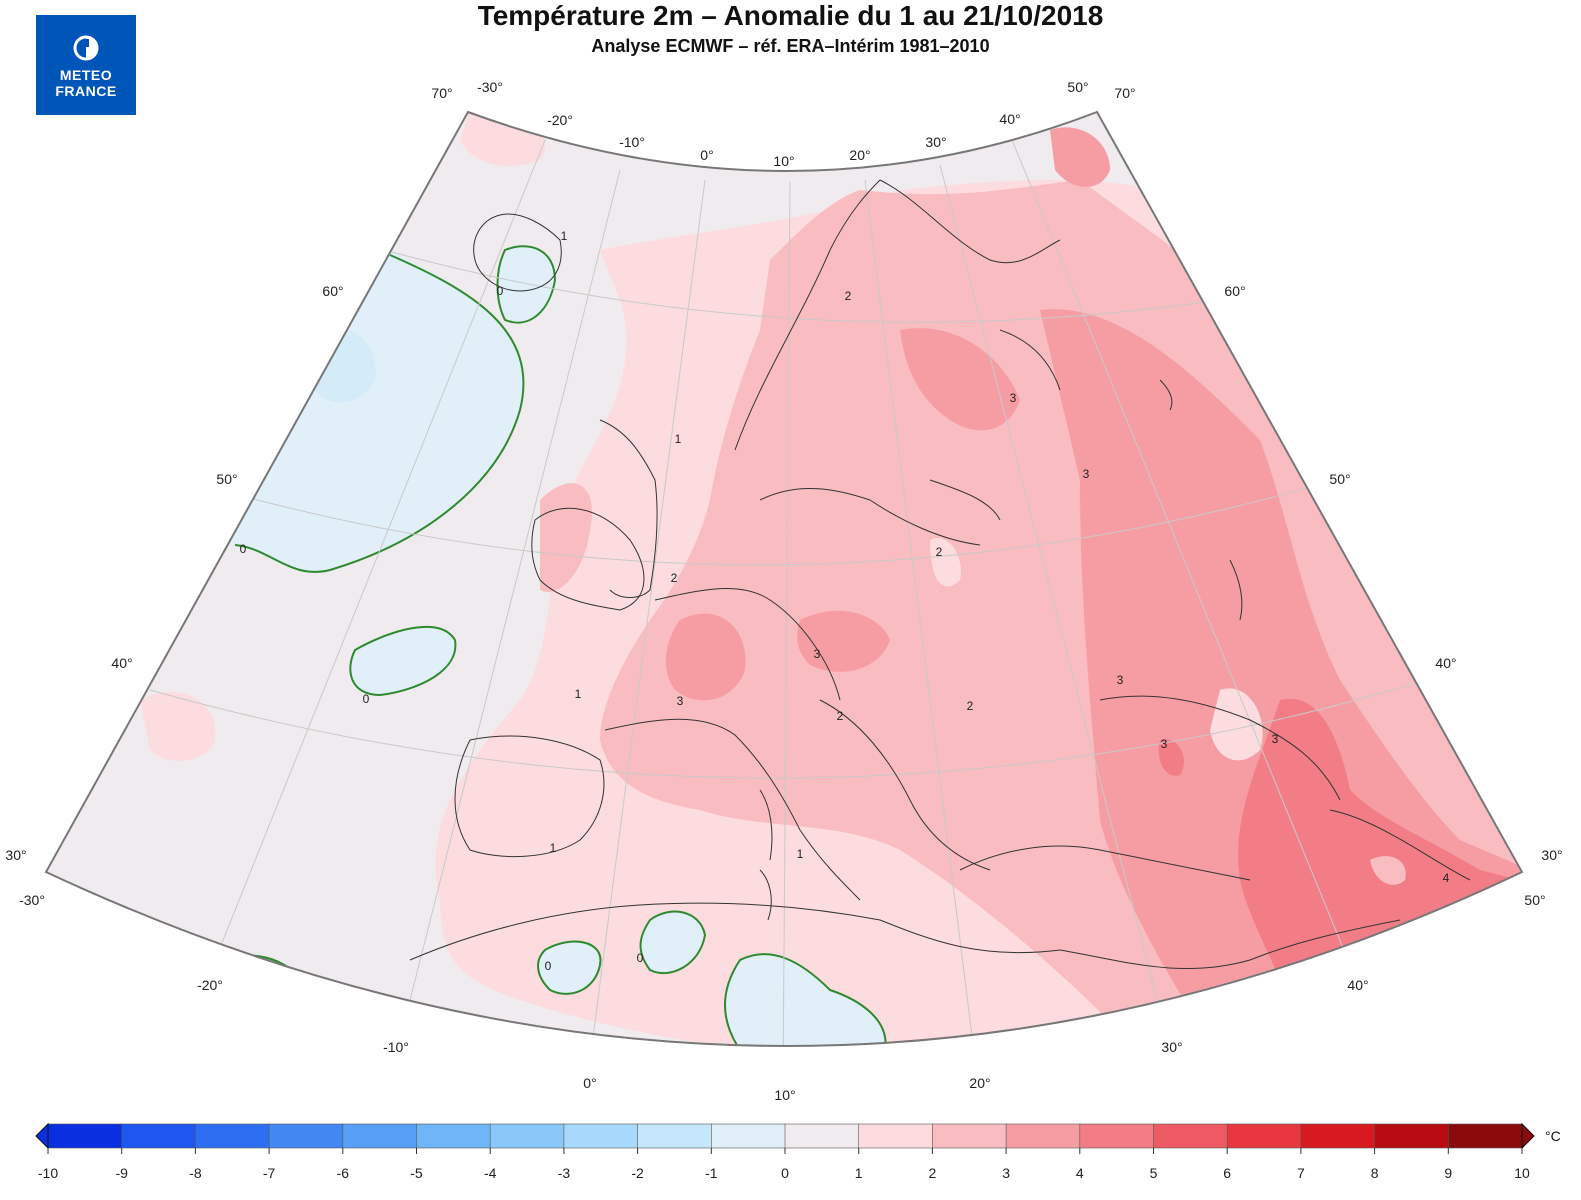 This screenshot has height=1200, width=1581. What do you see at coordinates (441, 93) in the screenshot?
I see `left-lat-label: 70°` at bounding box center [441, 93].